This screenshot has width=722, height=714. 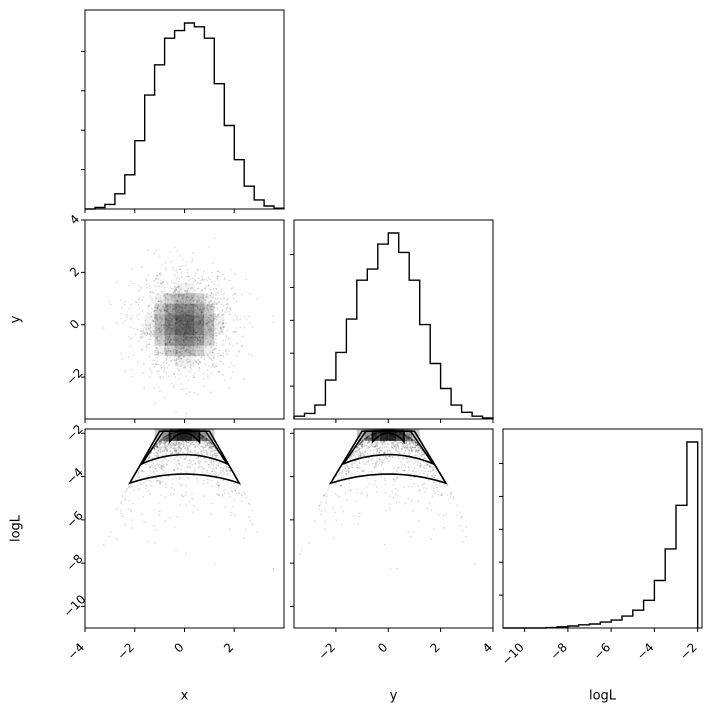 I want to click on hist-y, so click(x=393, y=325).